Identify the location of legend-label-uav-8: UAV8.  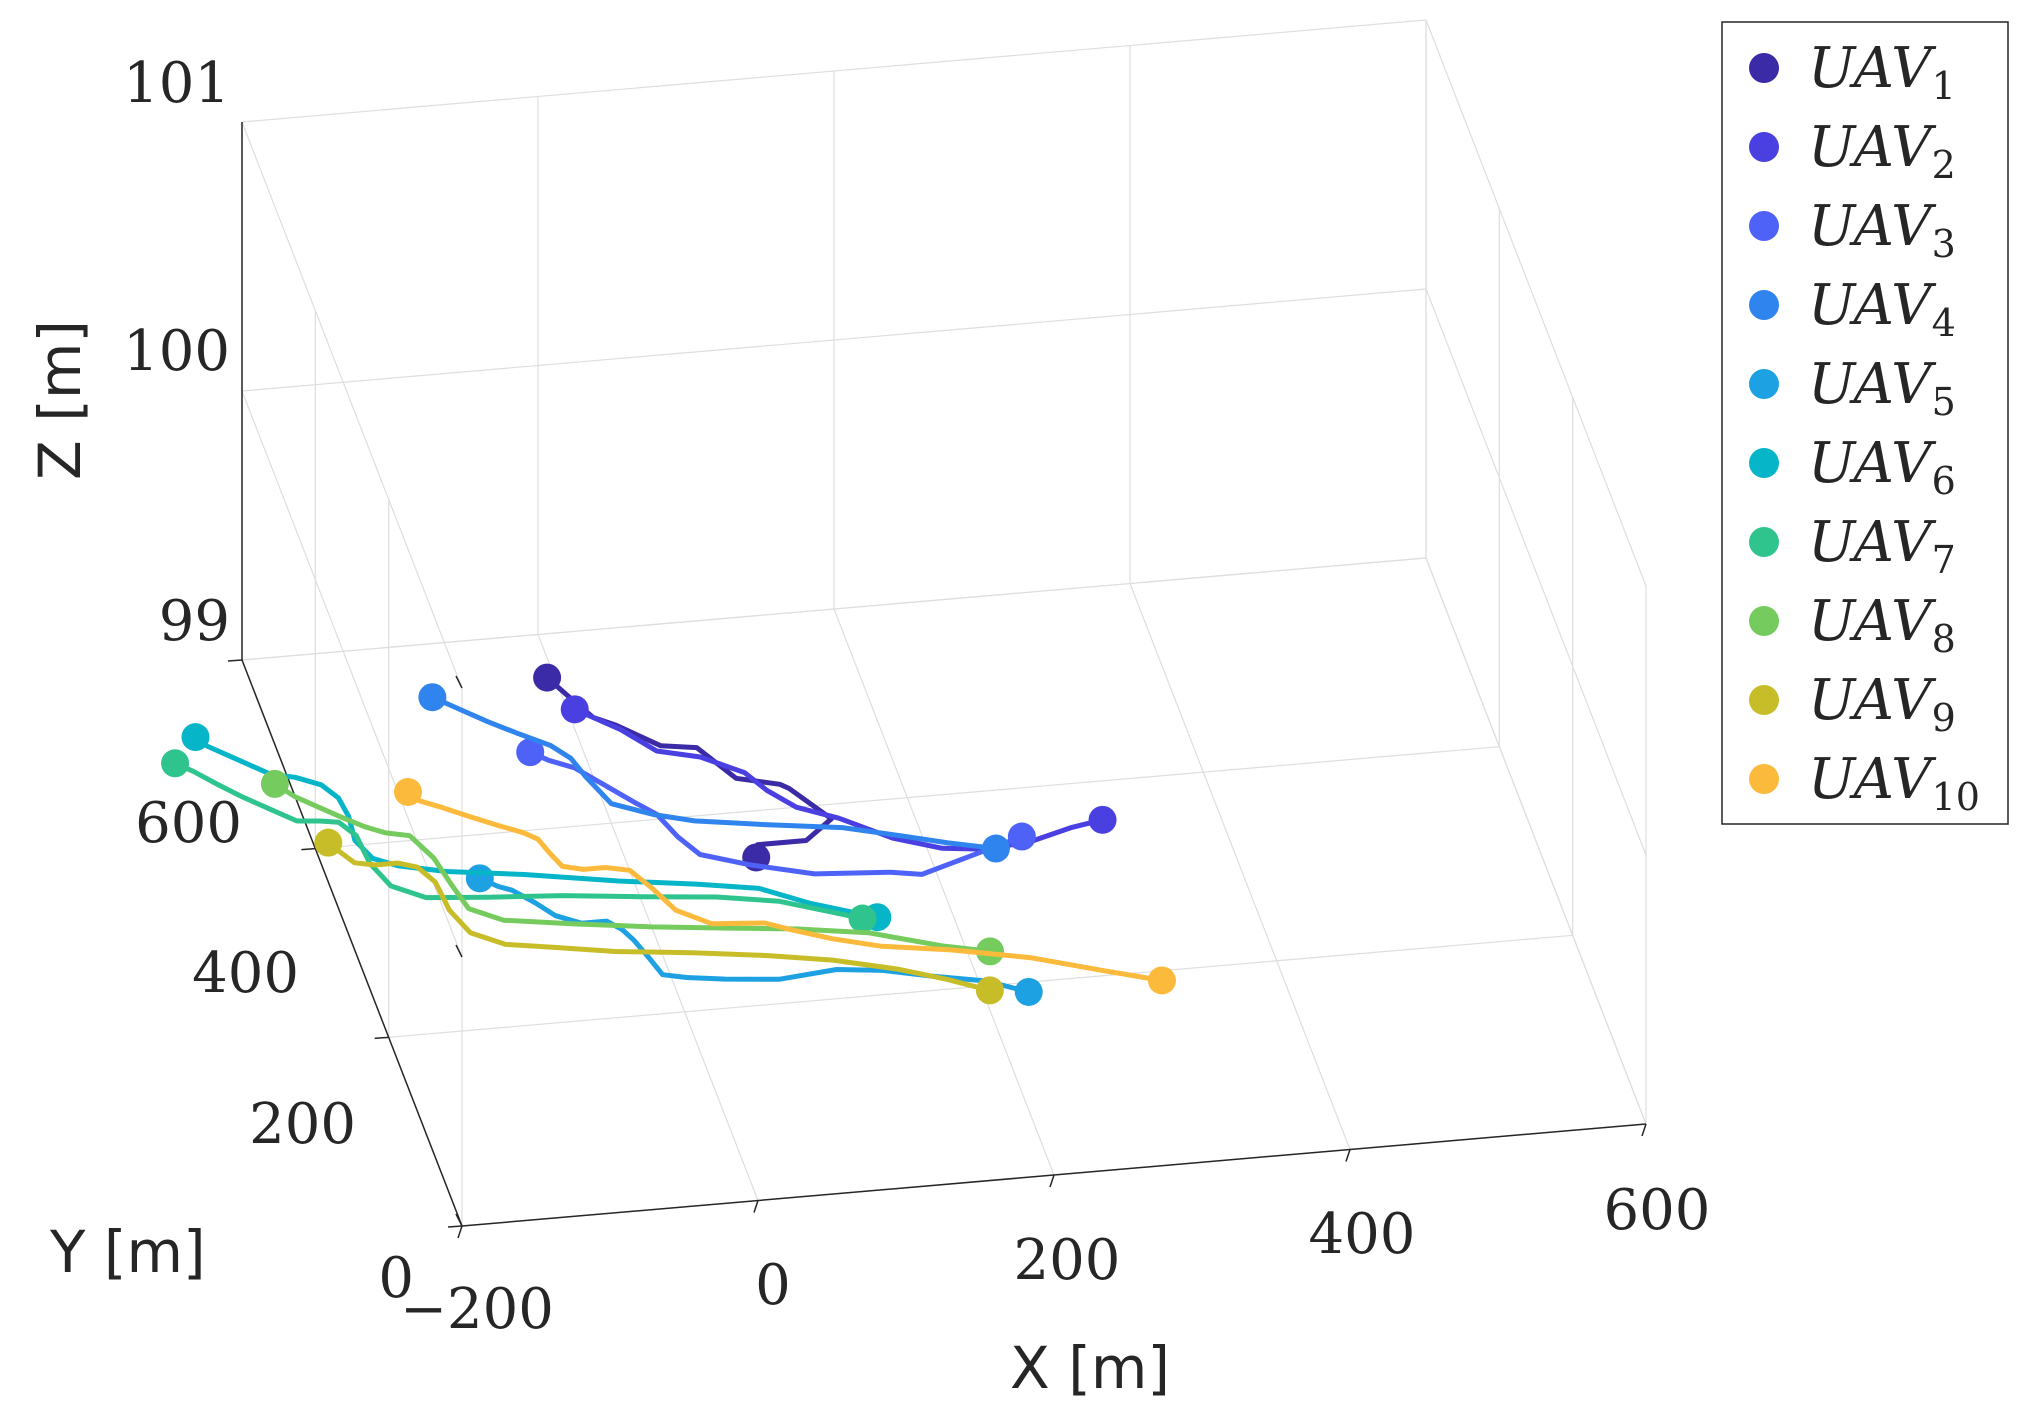
(1882, 625).